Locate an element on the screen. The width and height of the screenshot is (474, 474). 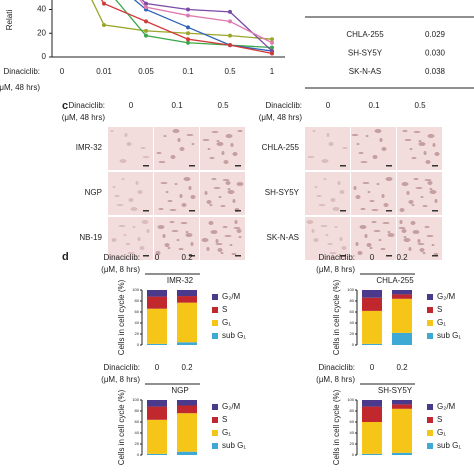
dose-label: 0.5 is located at coordinates (223, 105).